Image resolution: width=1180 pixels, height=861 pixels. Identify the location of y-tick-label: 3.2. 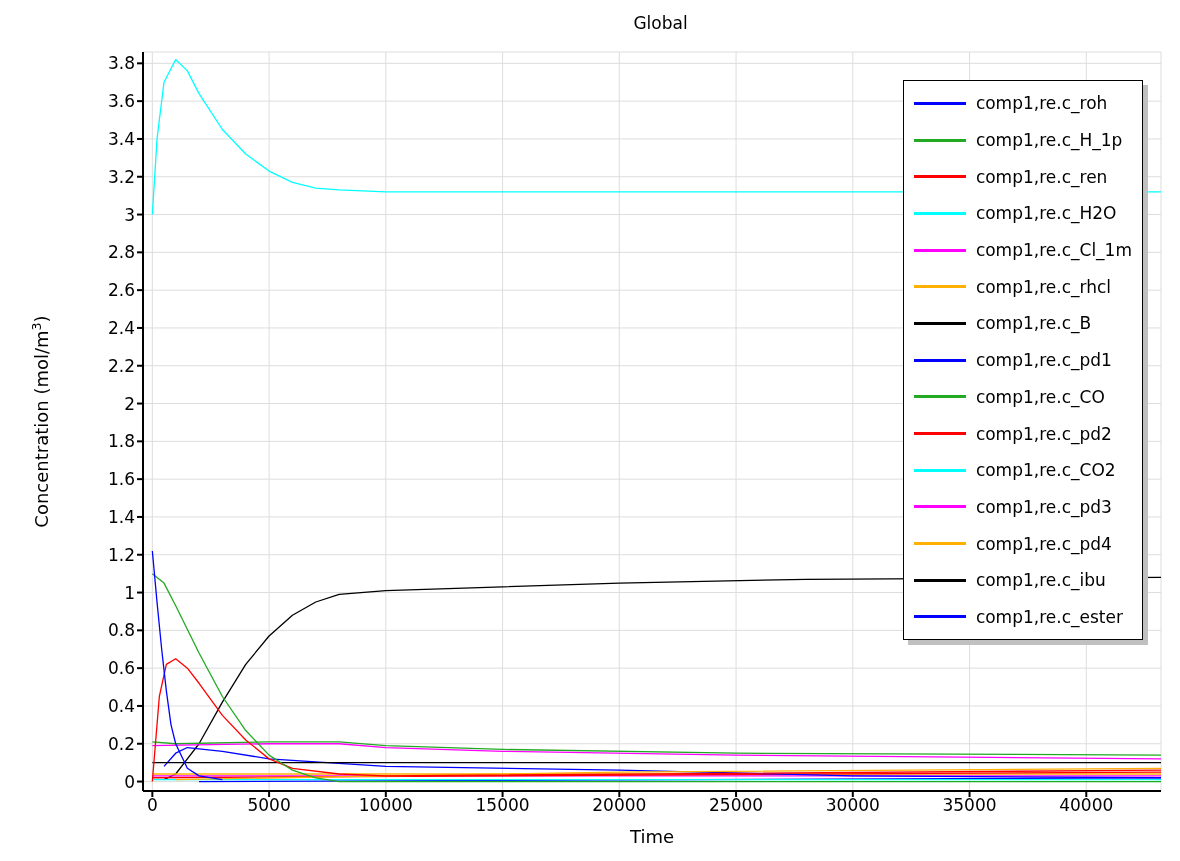
(121, 176).